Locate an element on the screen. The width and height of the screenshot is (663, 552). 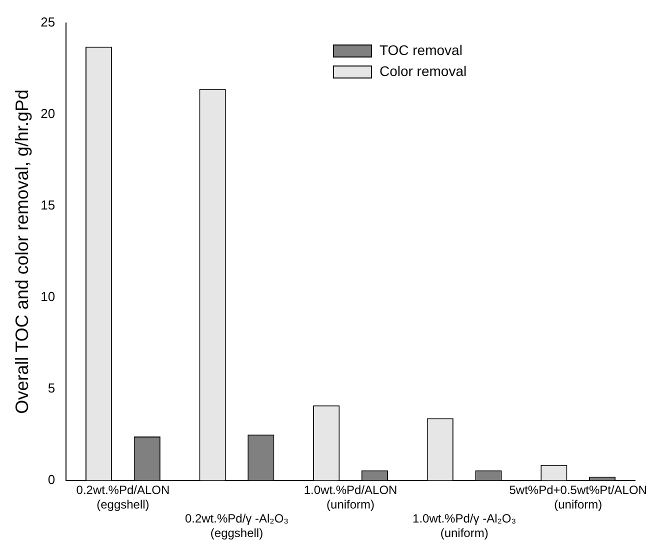
y-axis-title: Overall TOC and color removal, g/hr.gPd is located at coordinates (22, 251).